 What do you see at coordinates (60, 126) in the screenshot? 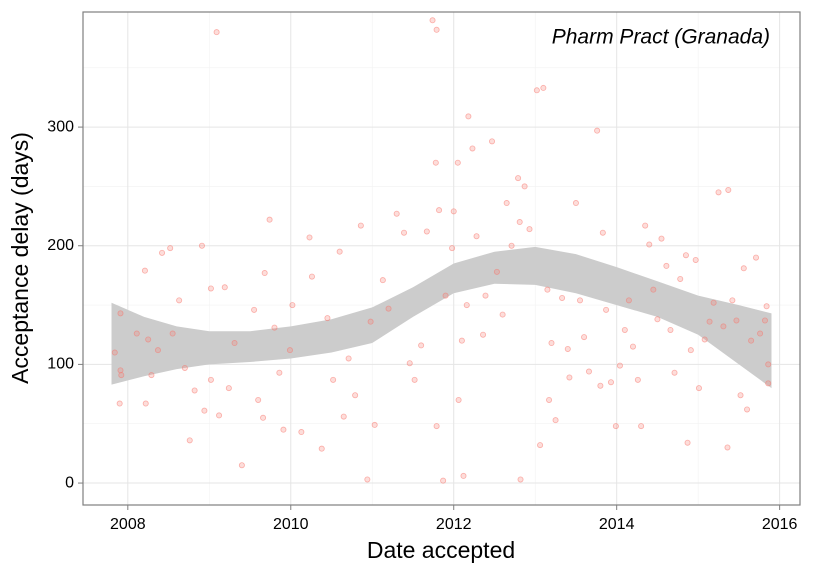
I see `y-tick-label: 300` at bounding box center [60, 126].